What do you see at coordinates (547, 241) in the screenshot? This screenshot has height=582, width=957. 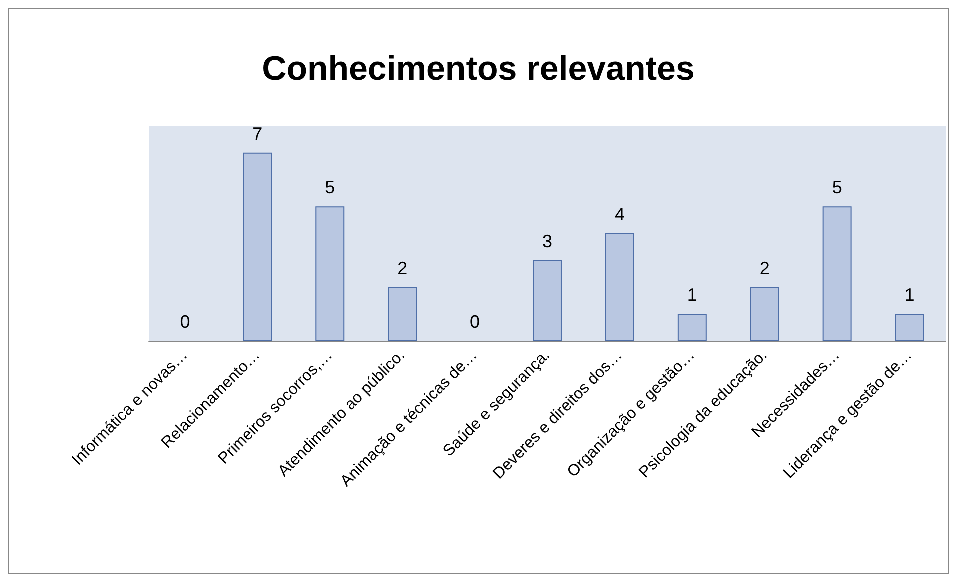 I see `data-label: 3` at bounding box center [547, 241].